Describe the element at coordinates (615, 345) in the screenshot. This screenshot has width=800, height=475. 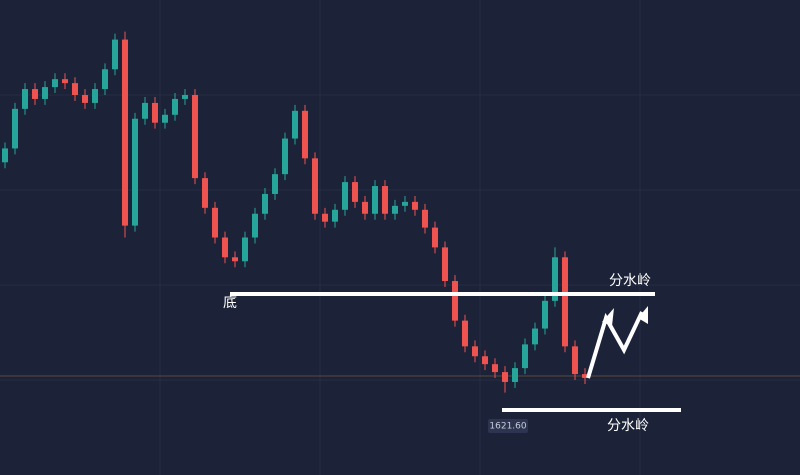
I see `forecast-arrow` at that location.